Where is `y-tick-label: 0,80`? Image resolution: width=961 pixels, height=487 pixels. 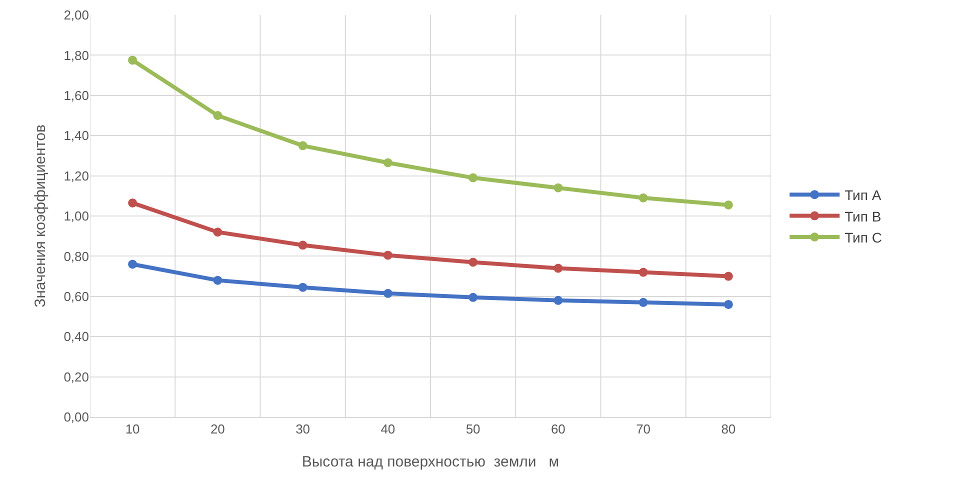
y-tick-label: 0,80 is located at coordinates (76, 256).